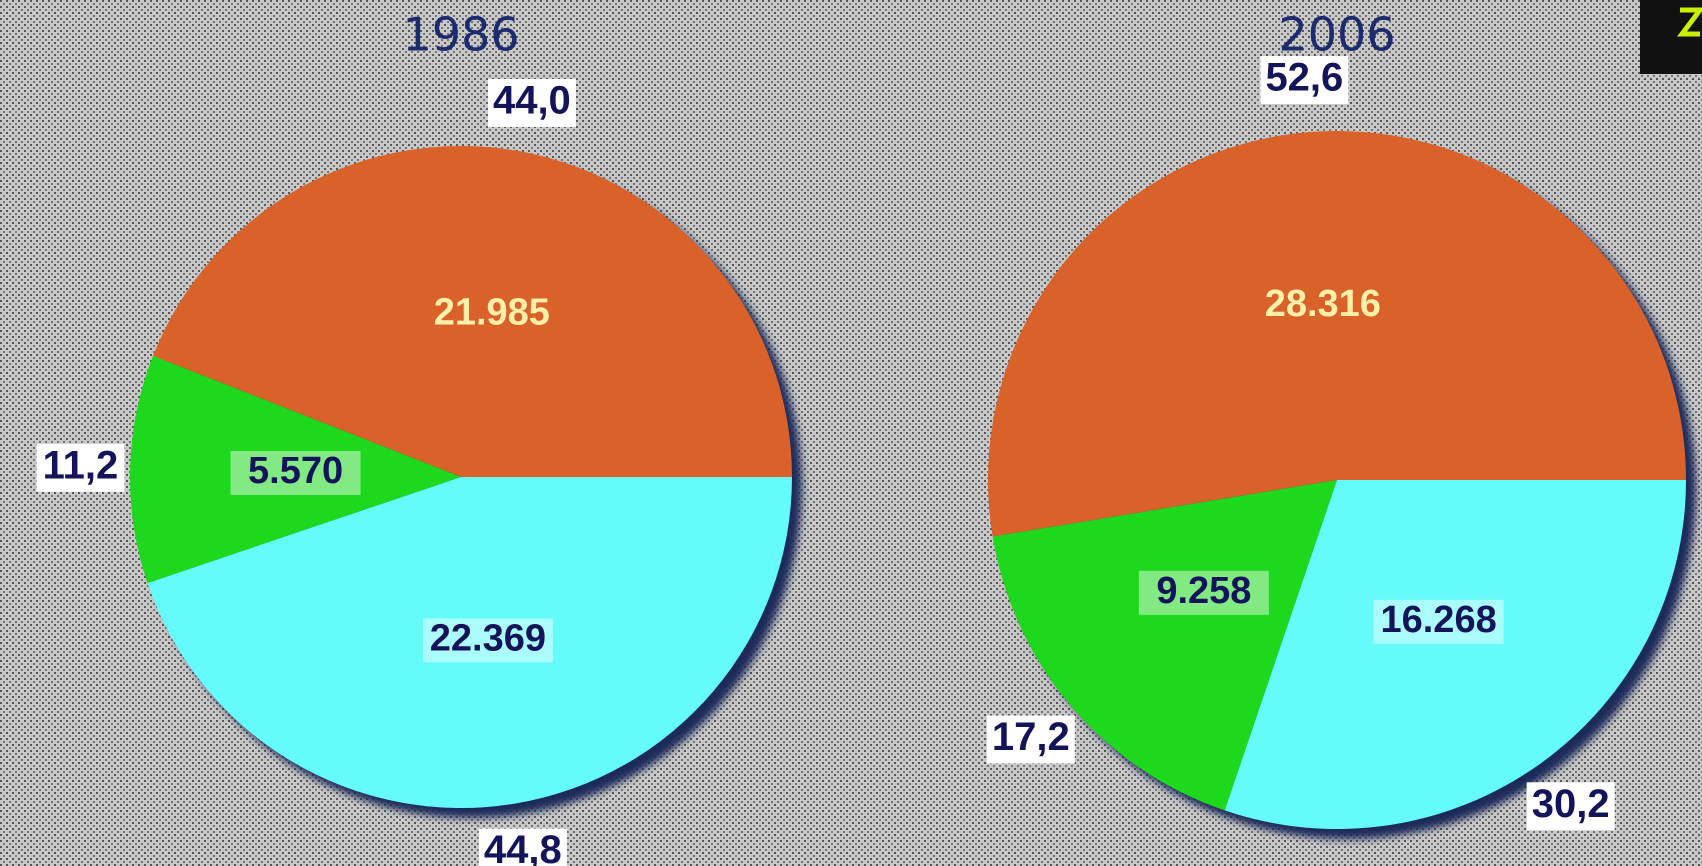 Image resolution: width=1702 pixels, height=866 pixels. What do you see at coordinates (1031, 737) in the screenshot?
I see `percent-label: 17,2` at bounding box center [1031, 737].